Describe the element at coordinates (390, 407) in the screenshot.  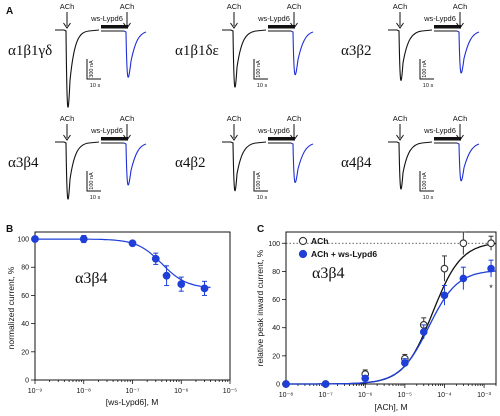
I see `x-axis-label-c: [ACh], M` at that location.